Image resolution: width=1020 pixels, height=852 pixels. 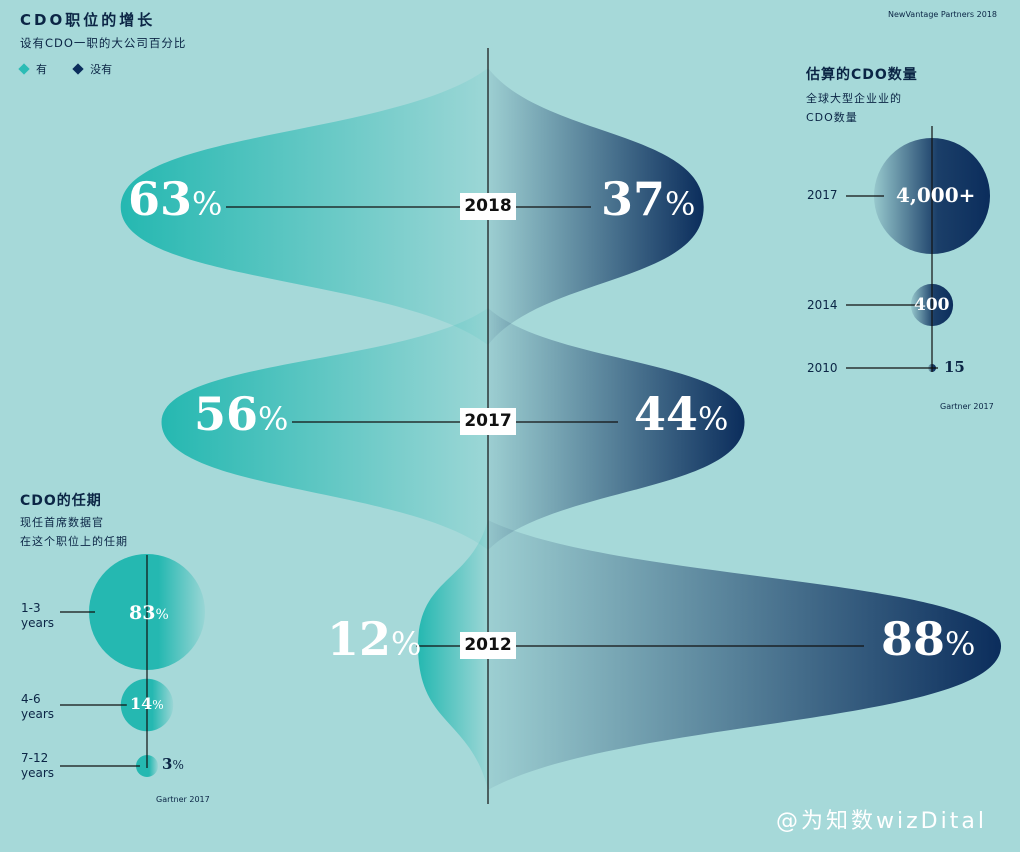 What do you see at coordinates (648, 199) in the screenshot?
I see `data-label-no-2018: 37%` at bounding box center [648, 199].